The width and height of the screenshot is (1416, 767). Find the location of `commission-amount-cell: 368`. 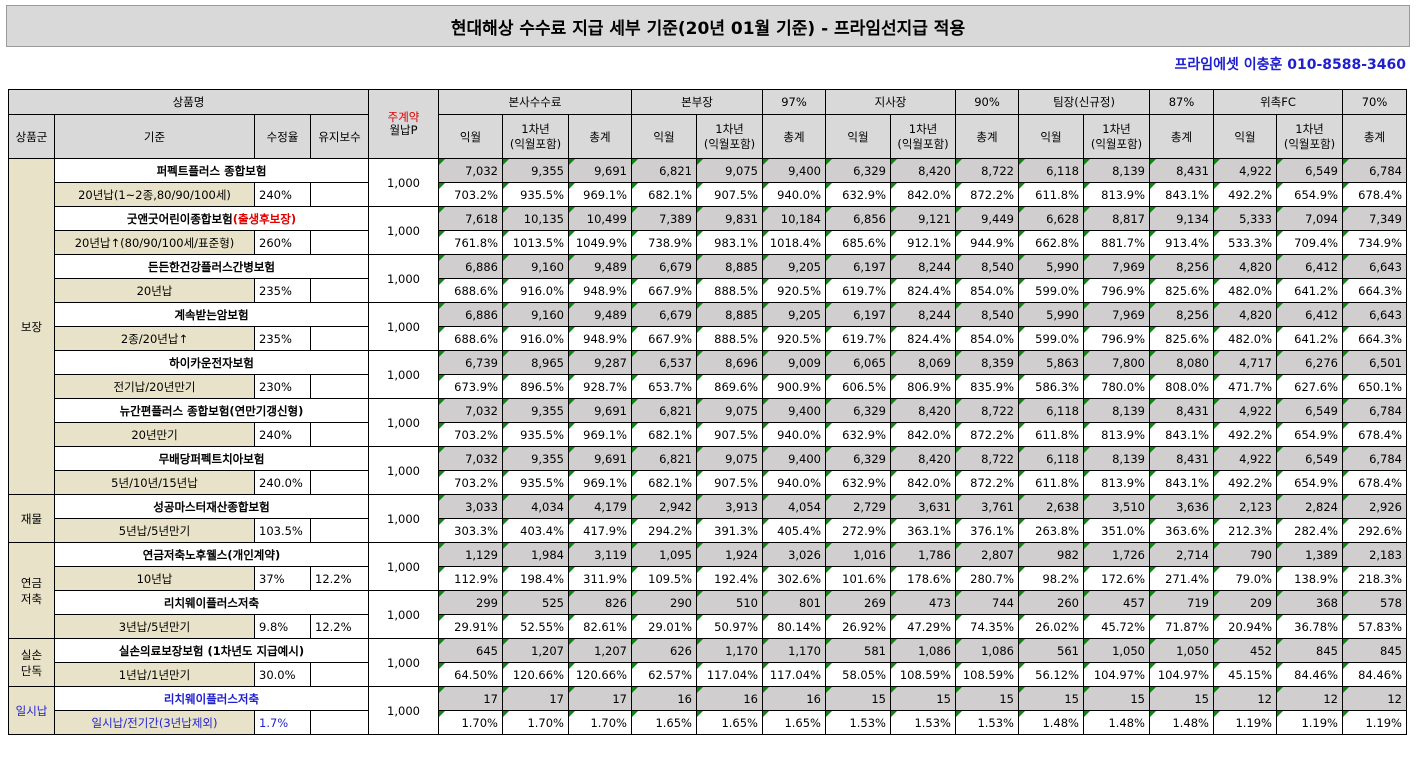

commission-amount-cell: 368 is located at coordinates (1309, 602).